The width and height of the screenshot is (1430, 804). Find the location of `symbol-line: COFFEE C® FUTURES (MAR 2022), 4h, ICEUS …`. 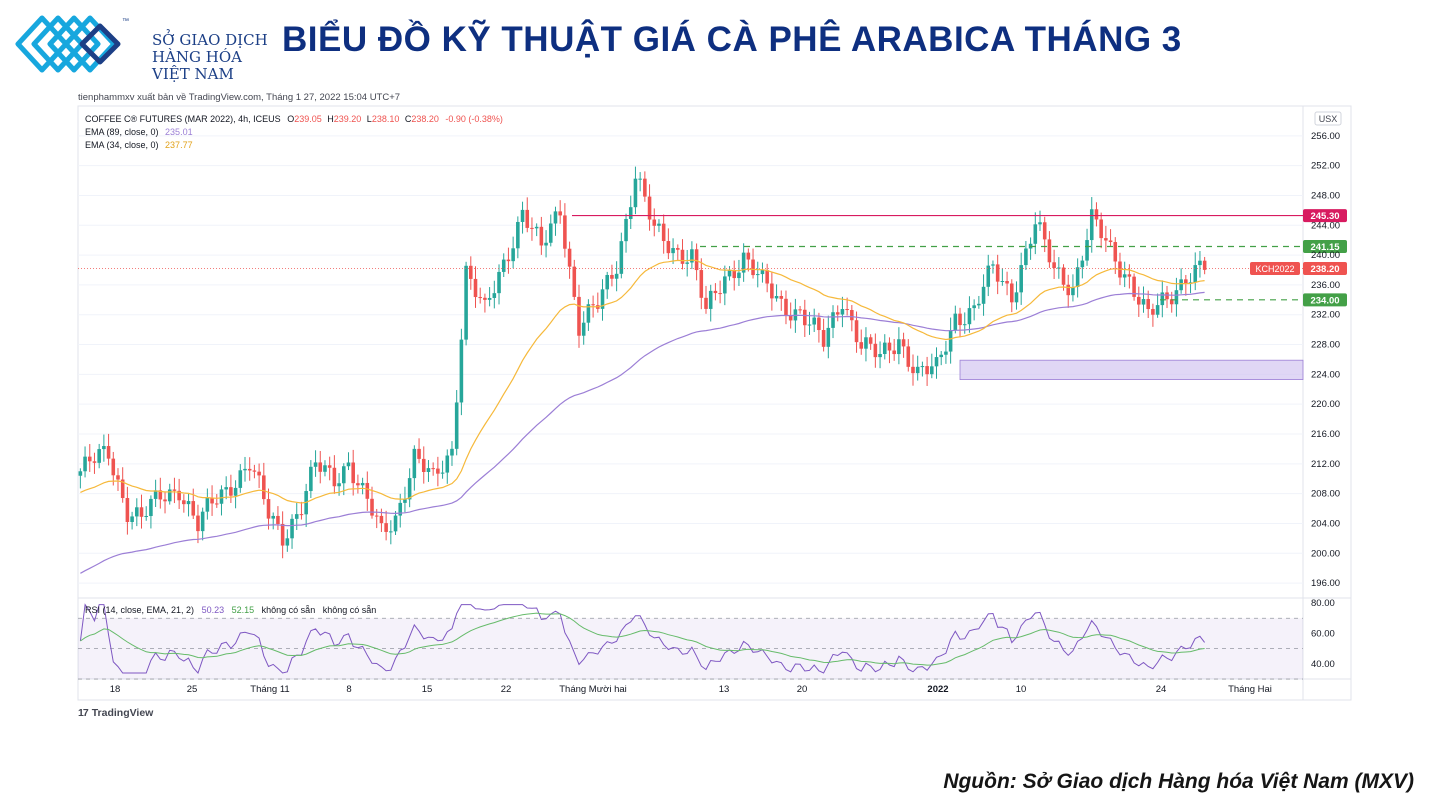

symbol-line: COFFEE C® FUTURES (MAR 2022), 4h, ICEUS … is located at coordinates (294, 119).